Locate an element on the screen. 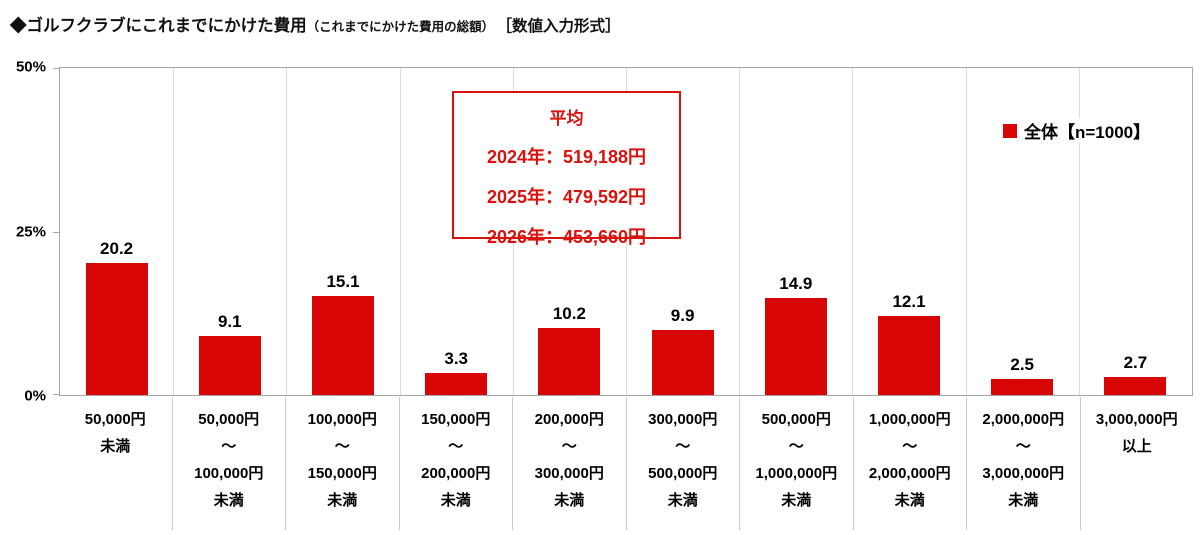 This screenshot has width=1200, height=535. y-axis-tick-label: 25% is located at coordinates (30, 231).